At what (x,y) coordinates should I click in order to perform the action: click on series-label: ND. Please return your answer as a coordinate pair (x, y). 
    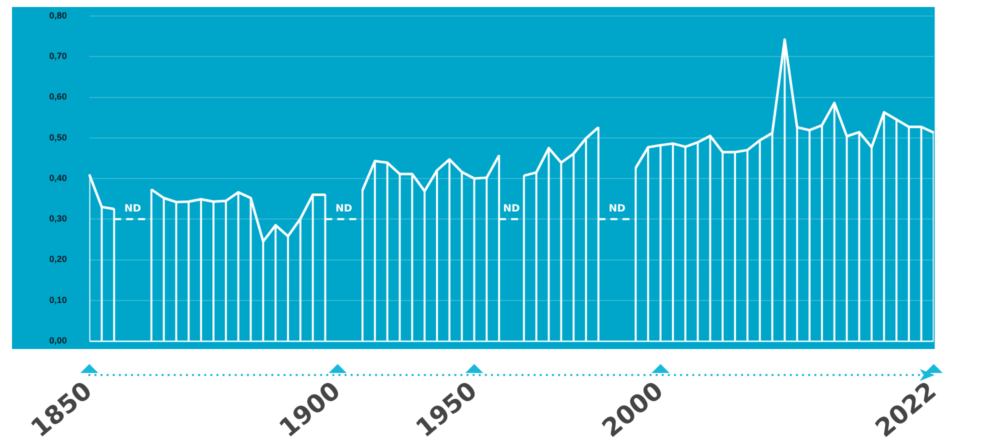
    Looking at the image, I should click on (133, 209).